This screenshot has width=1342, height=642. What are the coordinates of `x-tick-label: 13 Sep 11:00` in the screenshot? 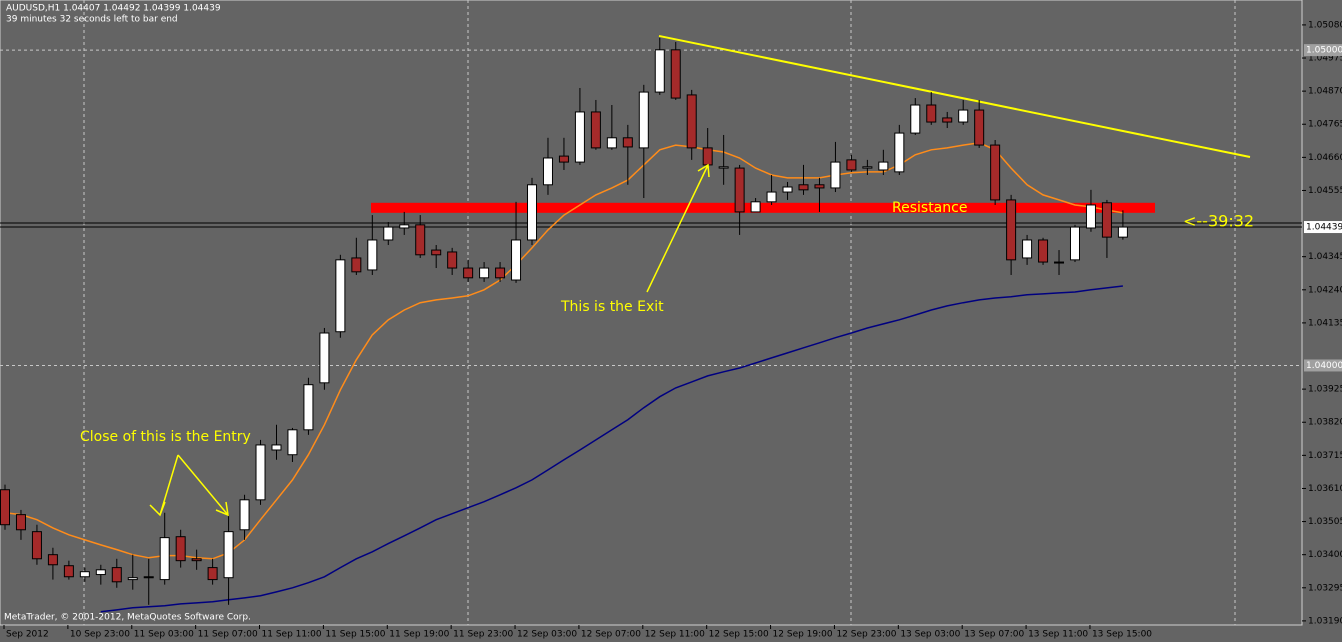 It's located at (1058, 635).